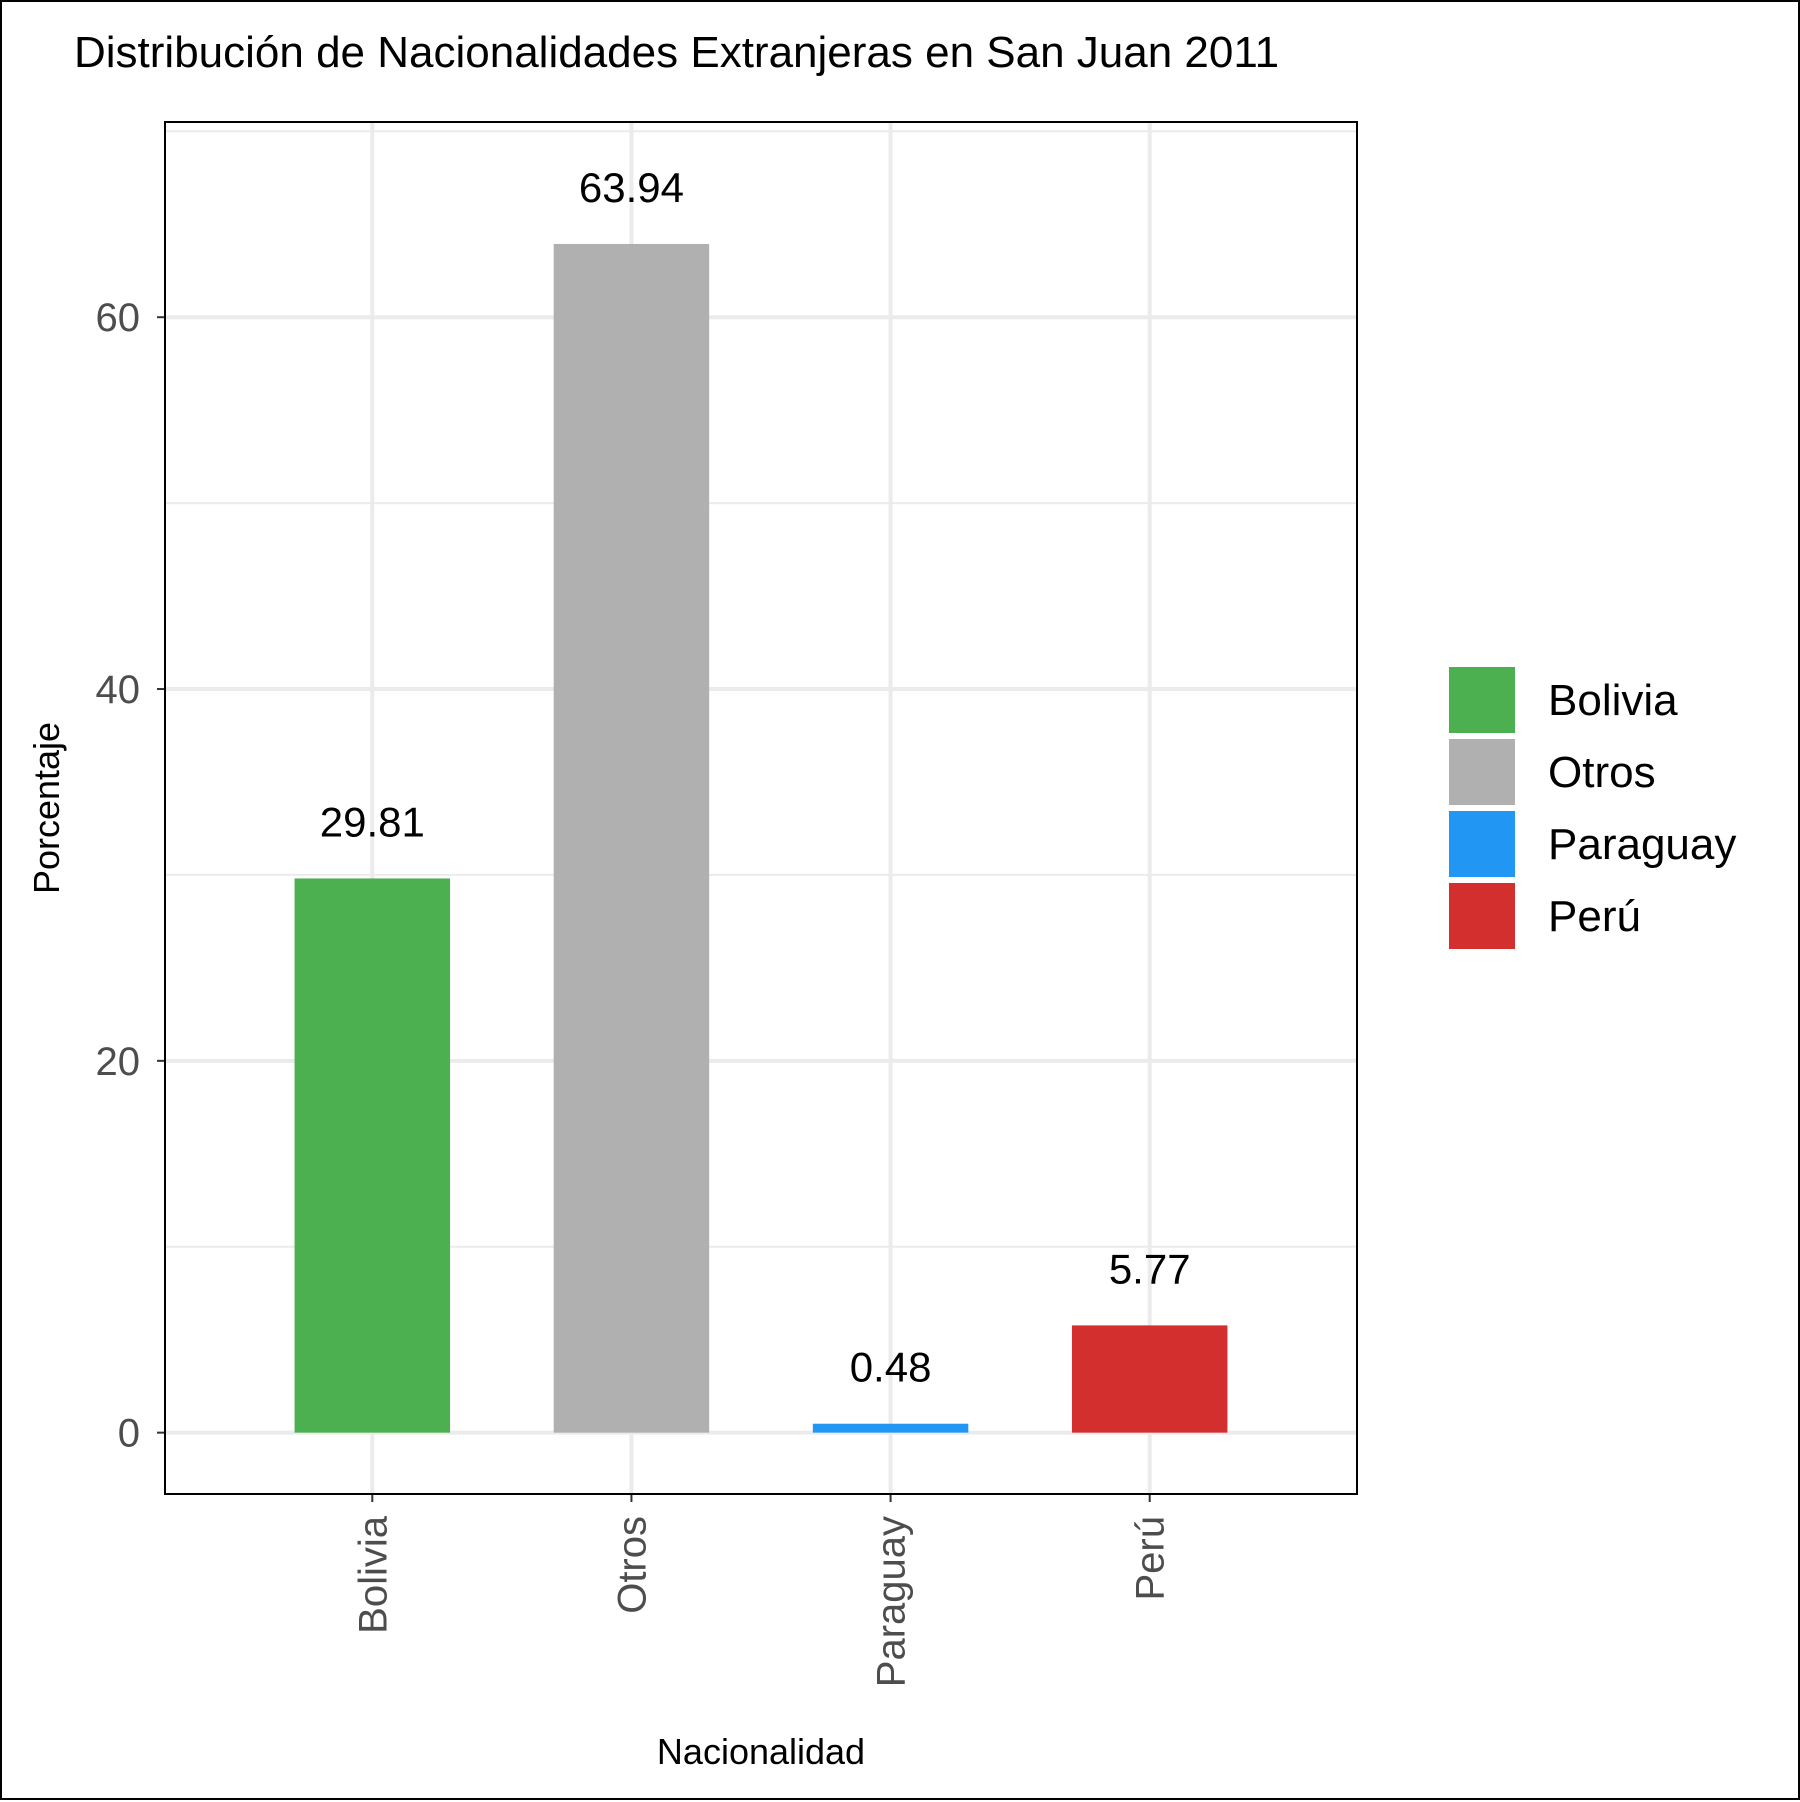  What do you see at coordinates (631, 187) in the screenshot?
I see `data-label-otros: 63.94` at bounding box center [631, 187].